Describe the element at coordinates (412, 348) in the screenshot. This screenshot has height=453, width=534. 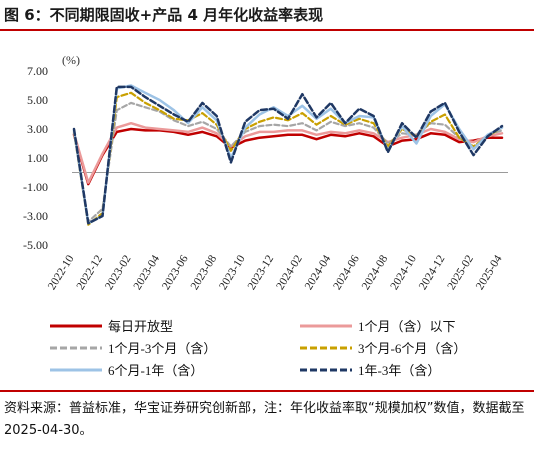
I see `legend-label-4: 3个月-6个月（含）` at that location.